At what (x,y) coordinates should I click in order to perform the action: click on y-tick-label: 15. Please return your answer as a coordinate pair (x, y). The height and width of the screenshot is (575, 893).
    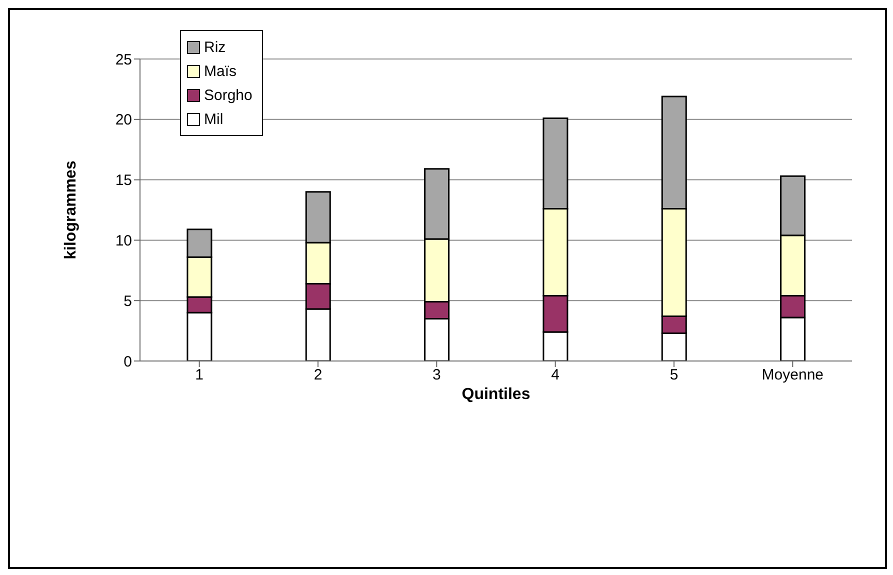
    Looking at the image, I should click on (123, 181).